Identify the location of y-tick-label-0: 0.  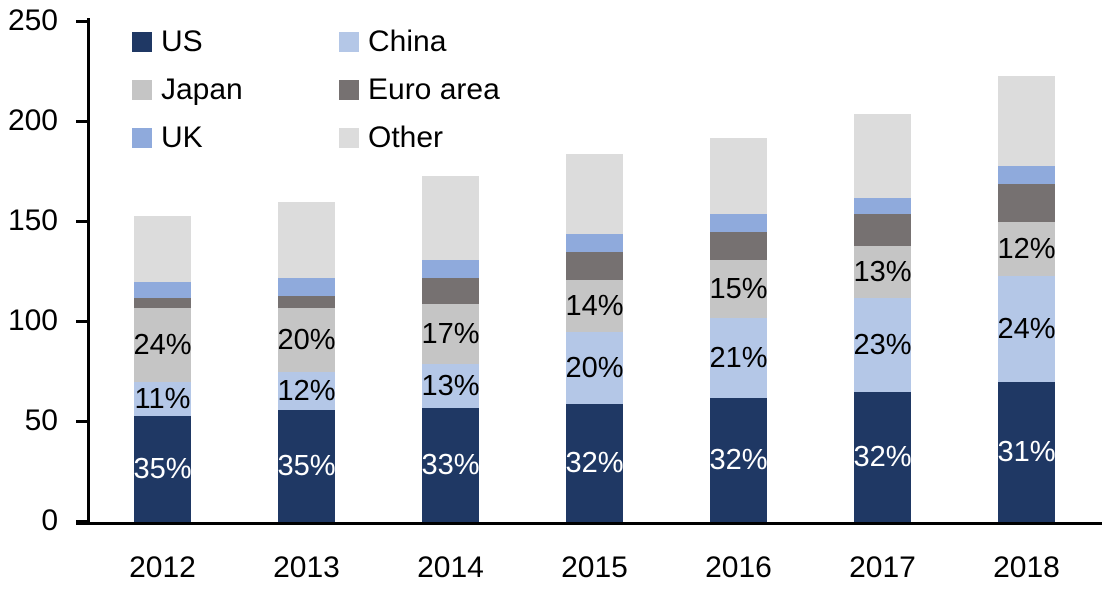
(49, 520).